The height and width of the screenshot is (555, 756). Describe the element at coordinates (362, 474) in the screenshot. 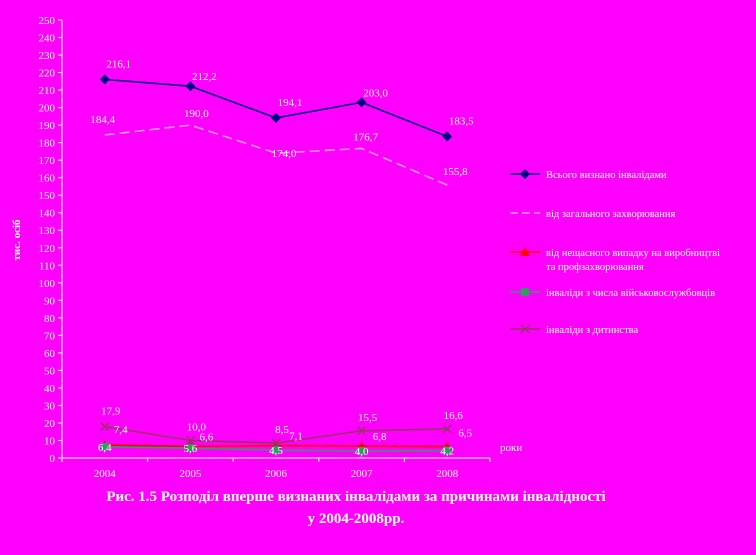

I see `x-tick-label: 2007` at that location.